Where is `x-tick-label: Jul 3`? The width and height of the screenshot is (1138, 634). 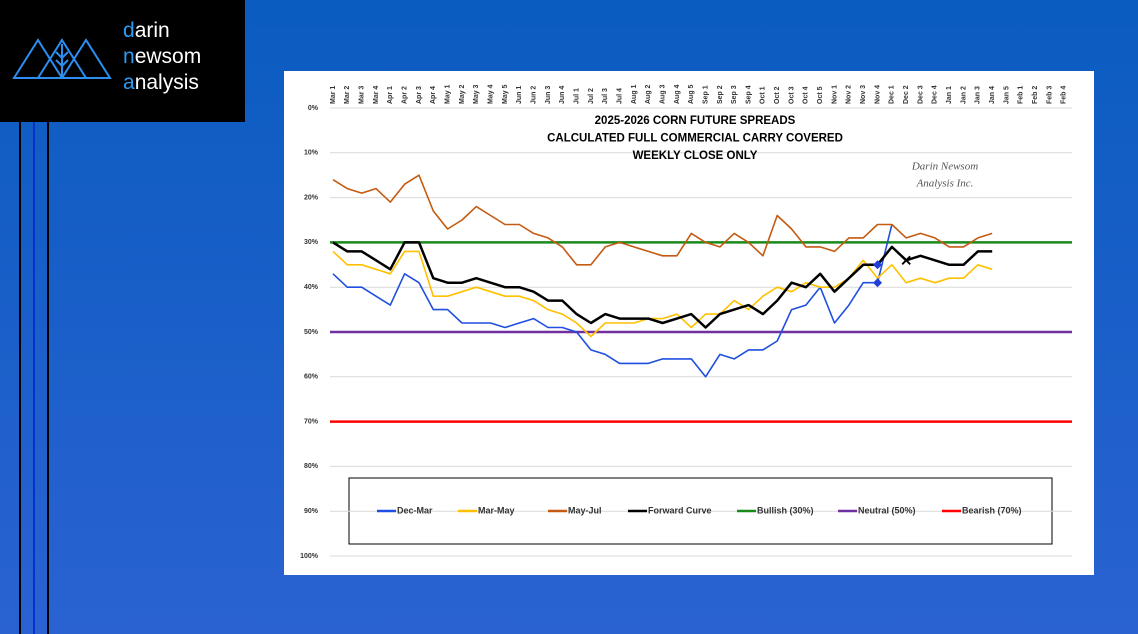 x-tick-label: Jul 3 is located at coordinates (605, 96).